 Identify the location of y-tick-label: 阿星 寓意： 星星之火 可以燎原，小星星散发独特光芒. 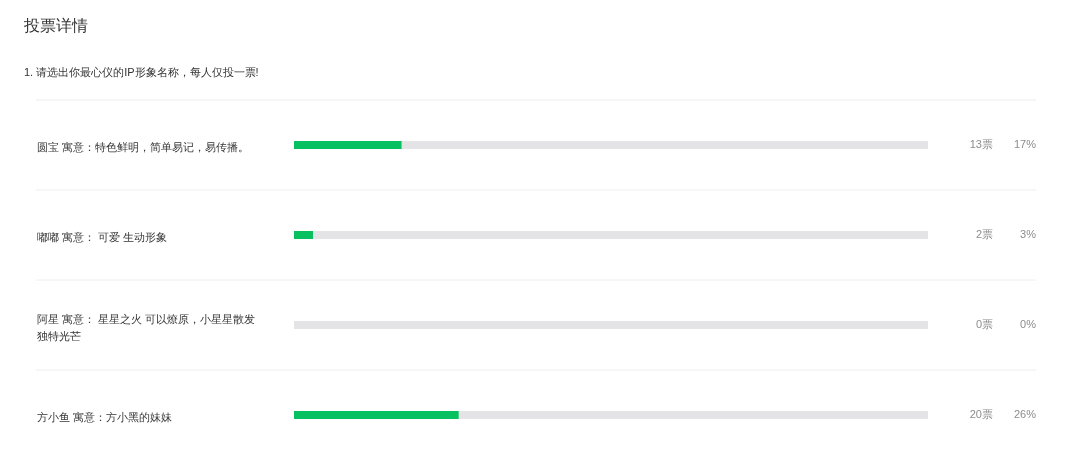
(145, 327).